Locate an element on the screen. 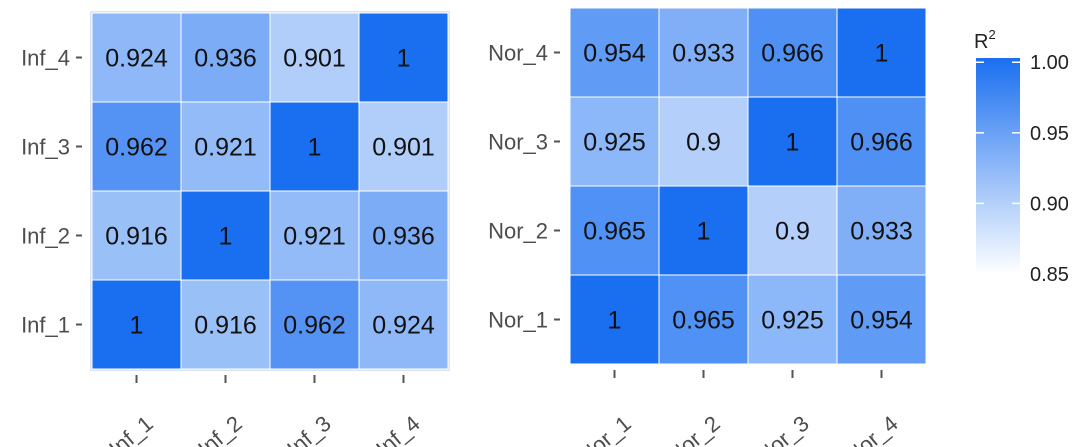 The image size is (1081, 447). y-tick-label: Inf_4 is located at coordinates (45, 58).